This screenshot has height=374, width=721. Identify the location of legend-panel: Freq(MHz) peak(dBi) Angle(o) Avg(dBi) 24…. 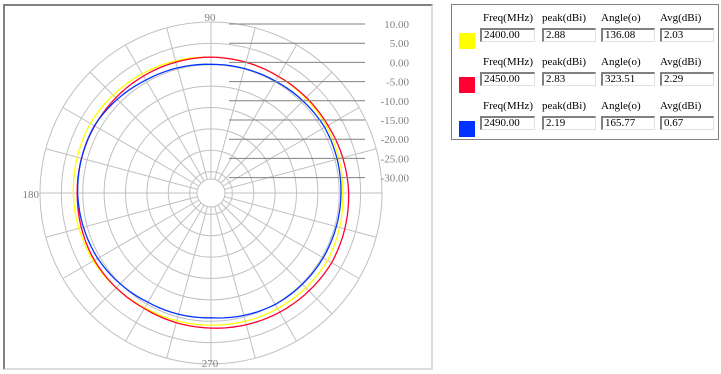
(585, 72).